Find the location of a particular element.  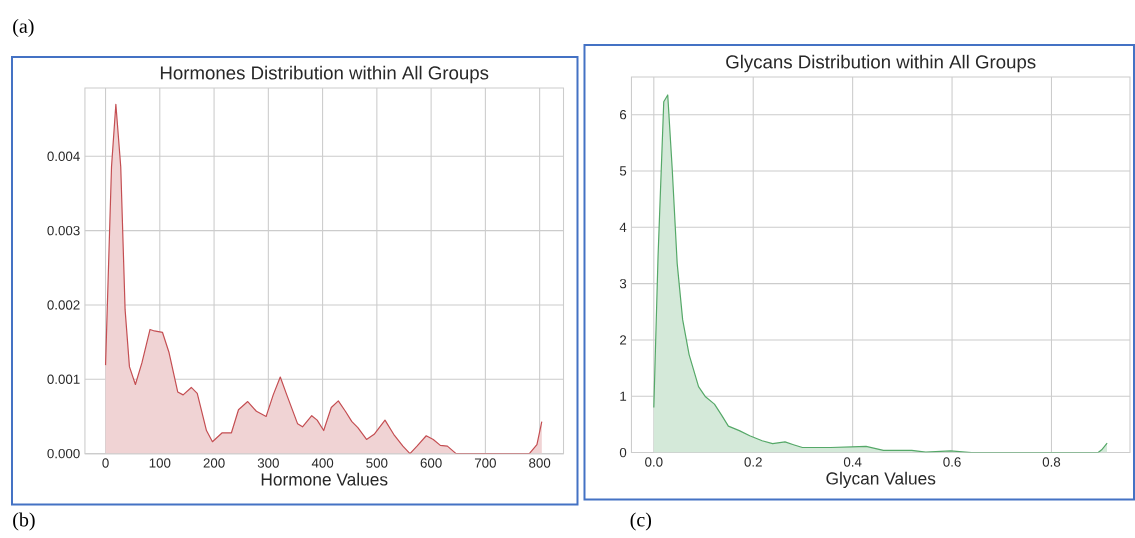

x-tick-label: 700 is located at coordinates (485, 463).